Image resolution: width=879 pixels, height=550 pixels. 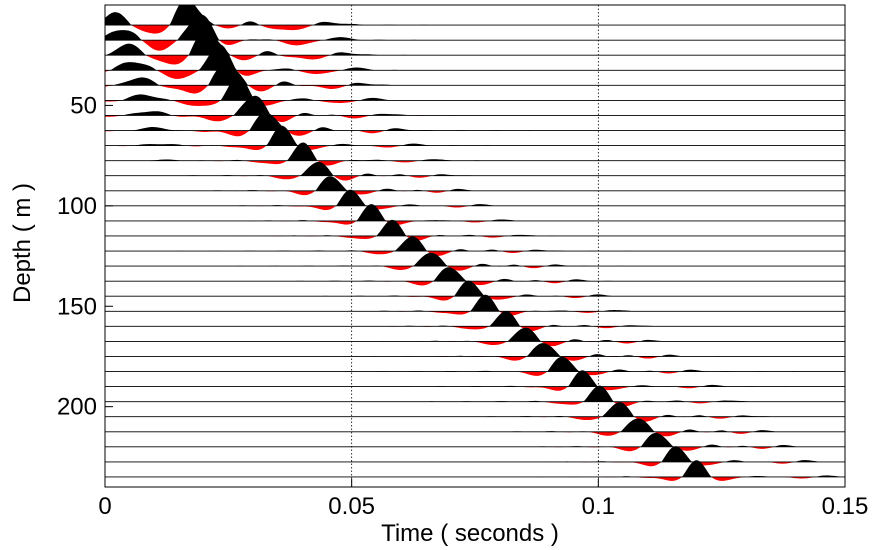 I want to click on trace-29-positive-lobe, so click(x=475, y=454).